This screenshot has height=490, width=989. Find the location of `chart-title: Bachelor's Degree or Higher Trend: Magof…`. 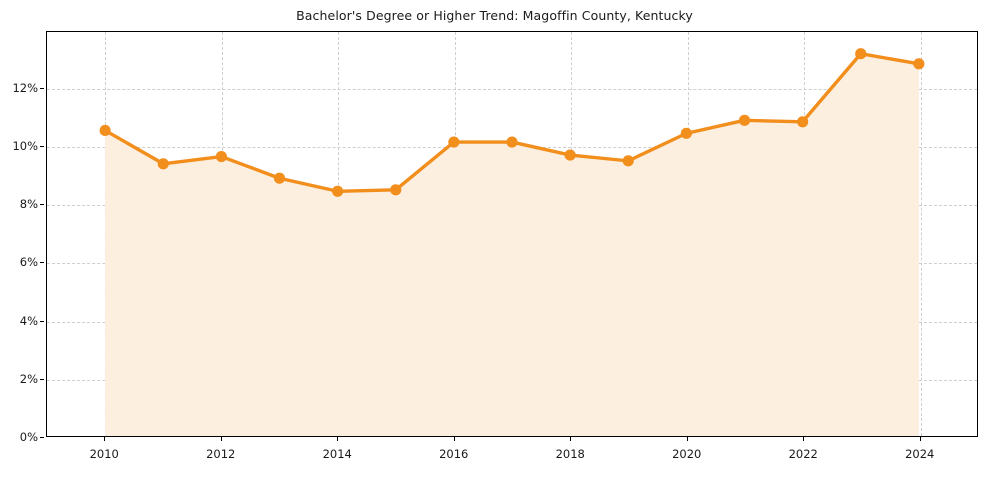

chart-title: Bachelor's Degree or Higher Trend: Magof… is located at coordinates (494, 15).